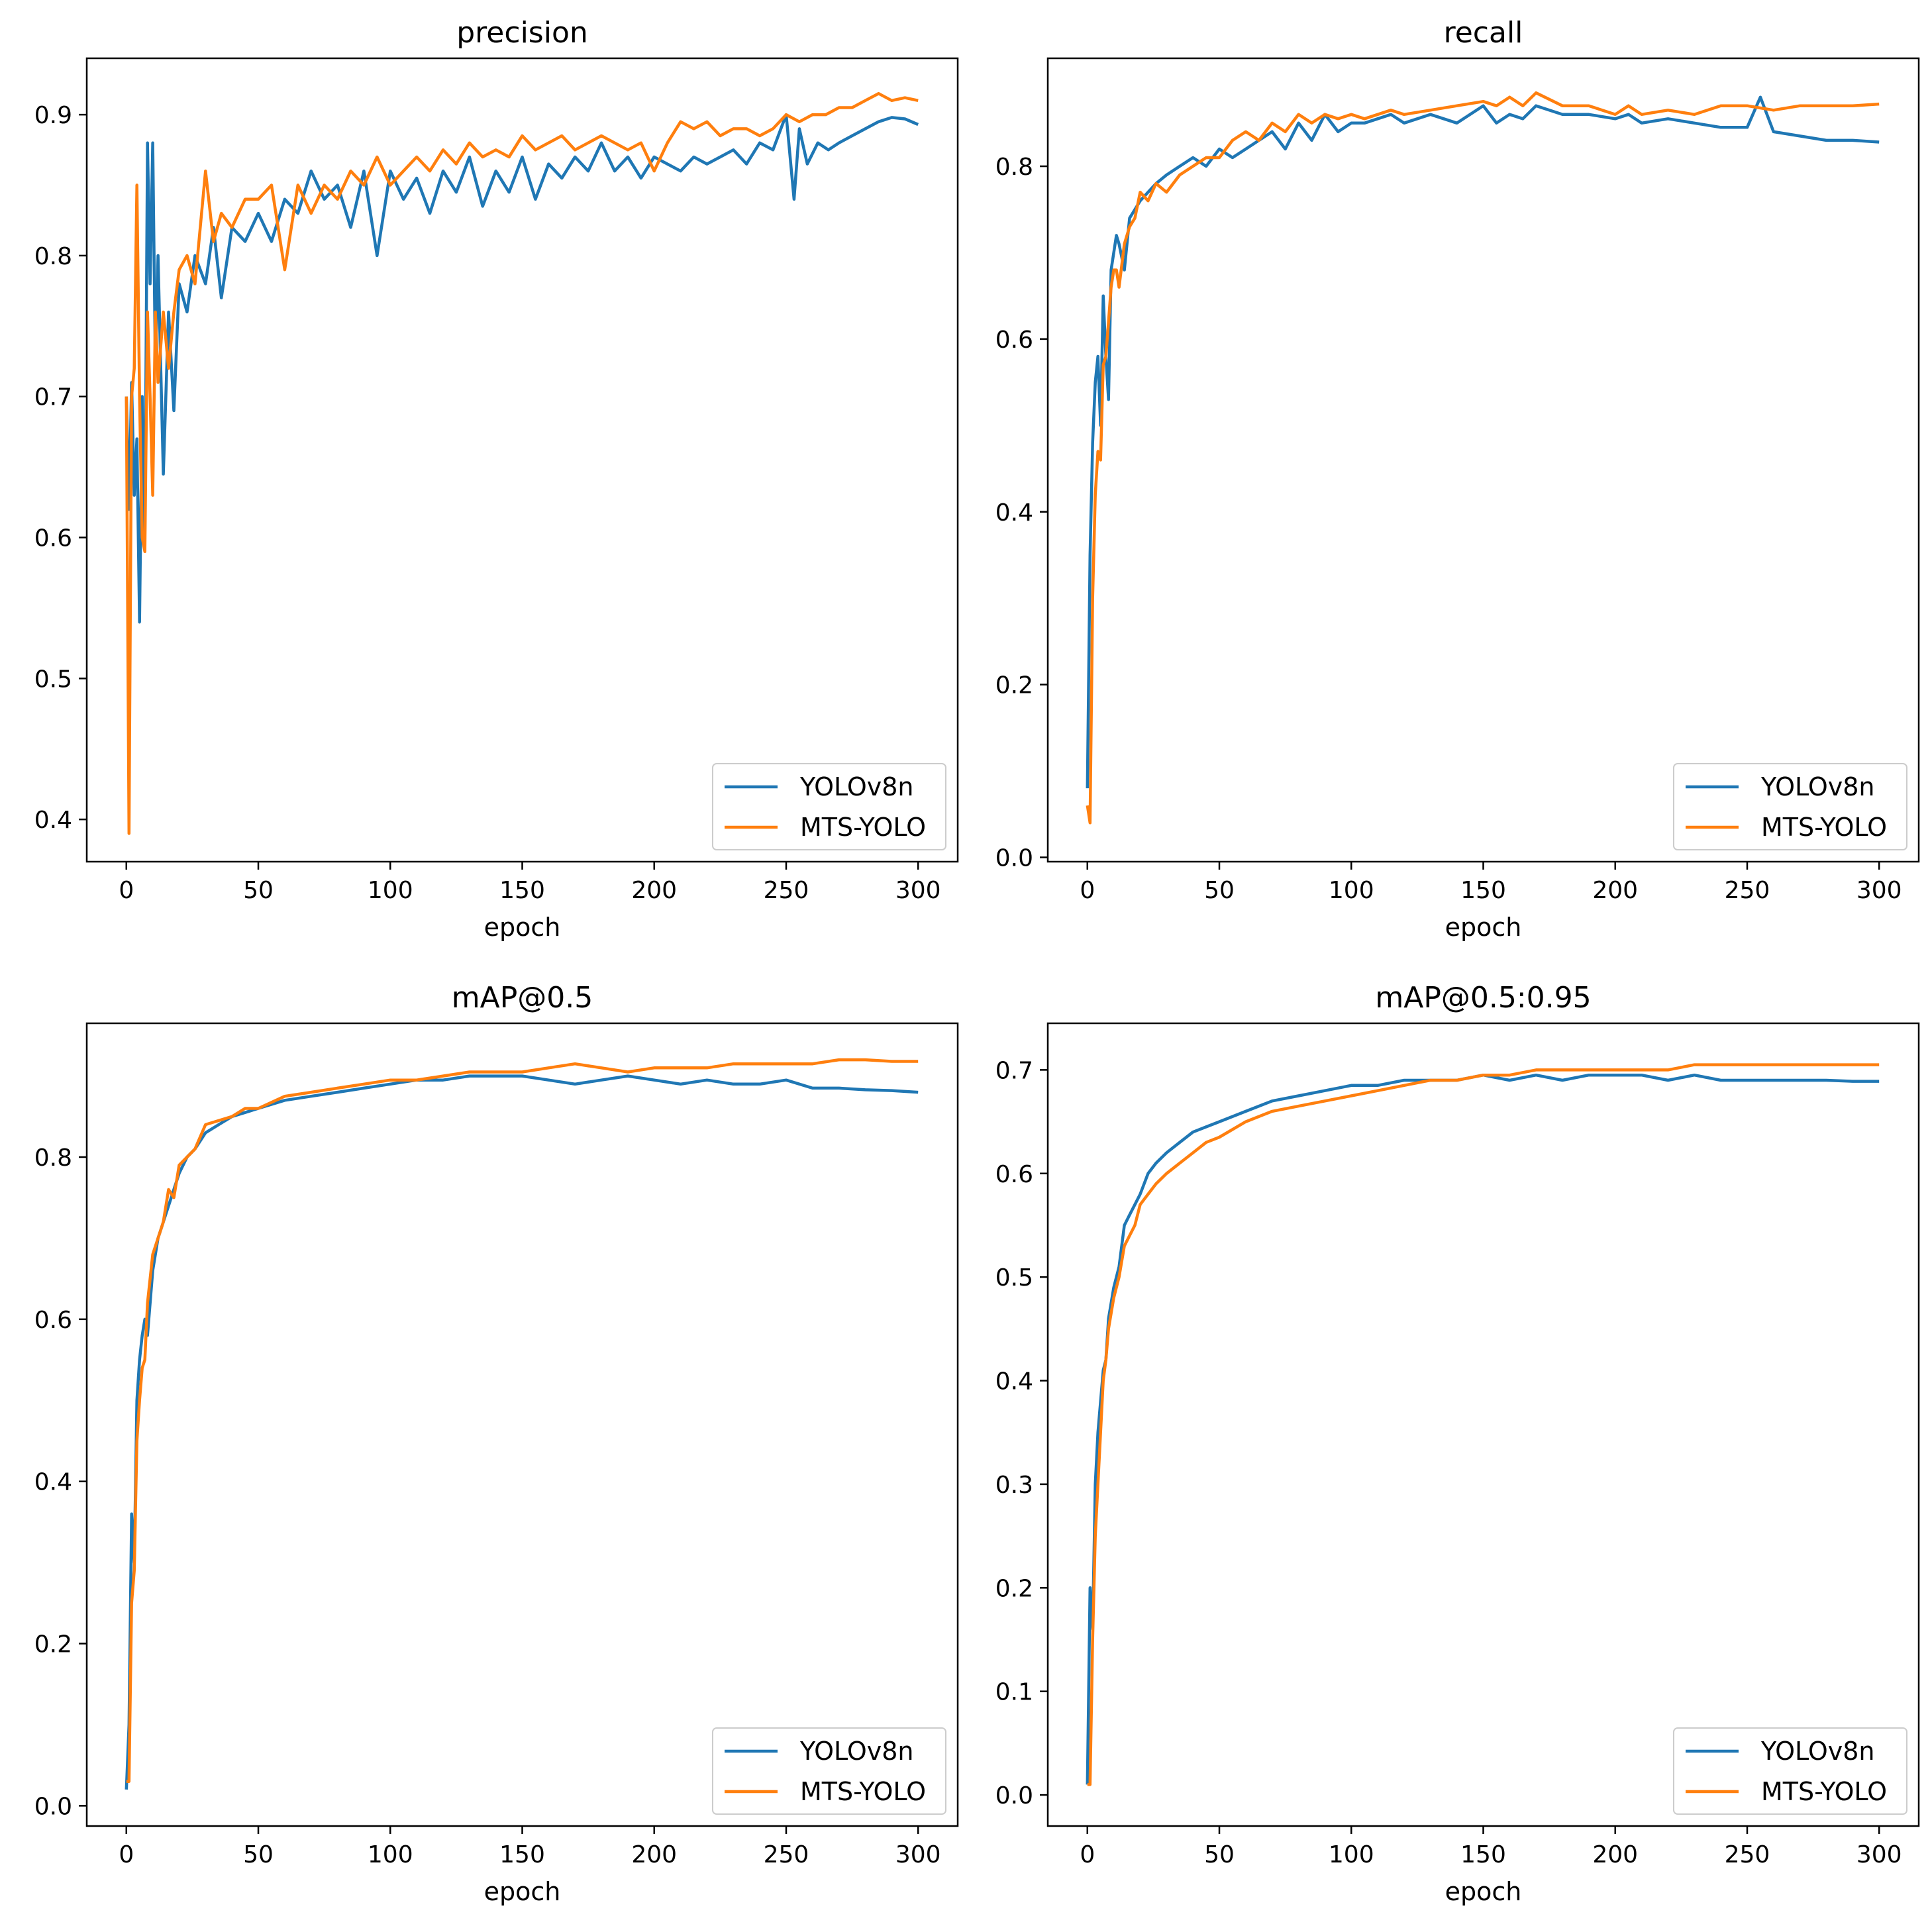 This screenshot has height=1932, width=1930. What do you see at coordinates (1483, 998) in the screenshot?
I see `chart-title: mAP@0.5:0.95` at bounding box center [1483, 998].